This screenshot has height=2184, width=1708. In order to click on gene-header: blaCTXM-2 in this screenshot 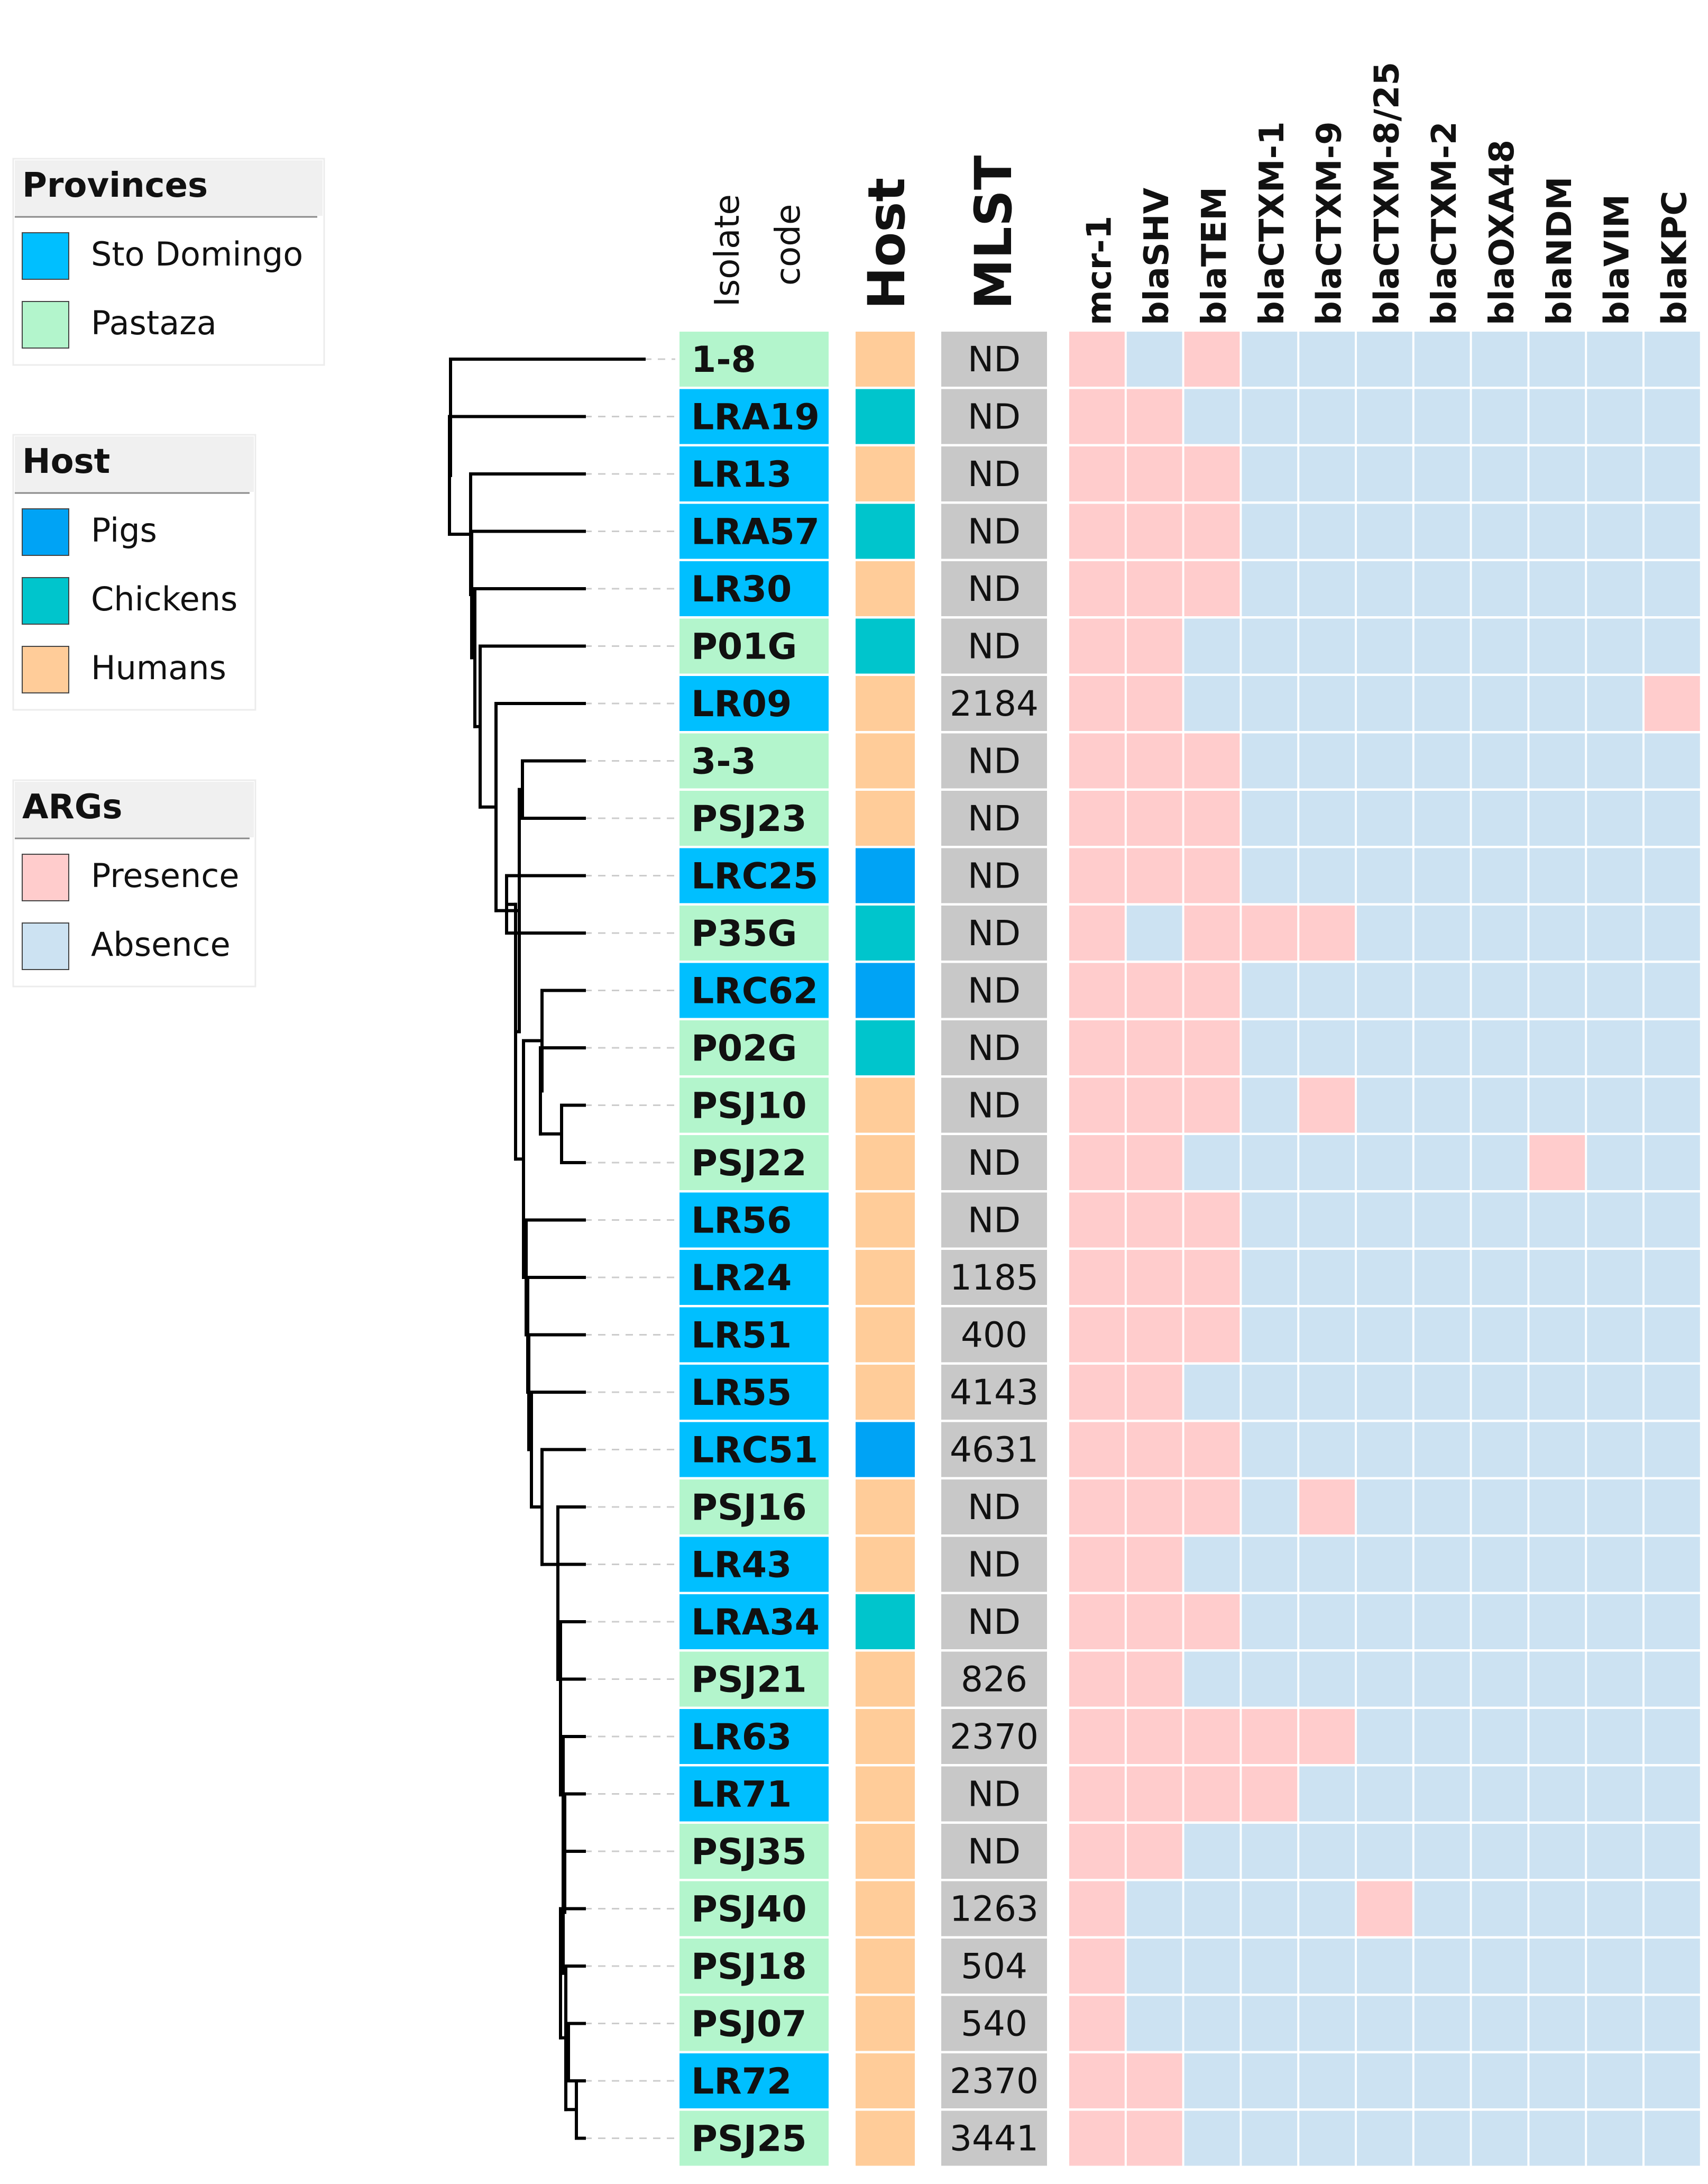, I will do `click(1444, 223)`.